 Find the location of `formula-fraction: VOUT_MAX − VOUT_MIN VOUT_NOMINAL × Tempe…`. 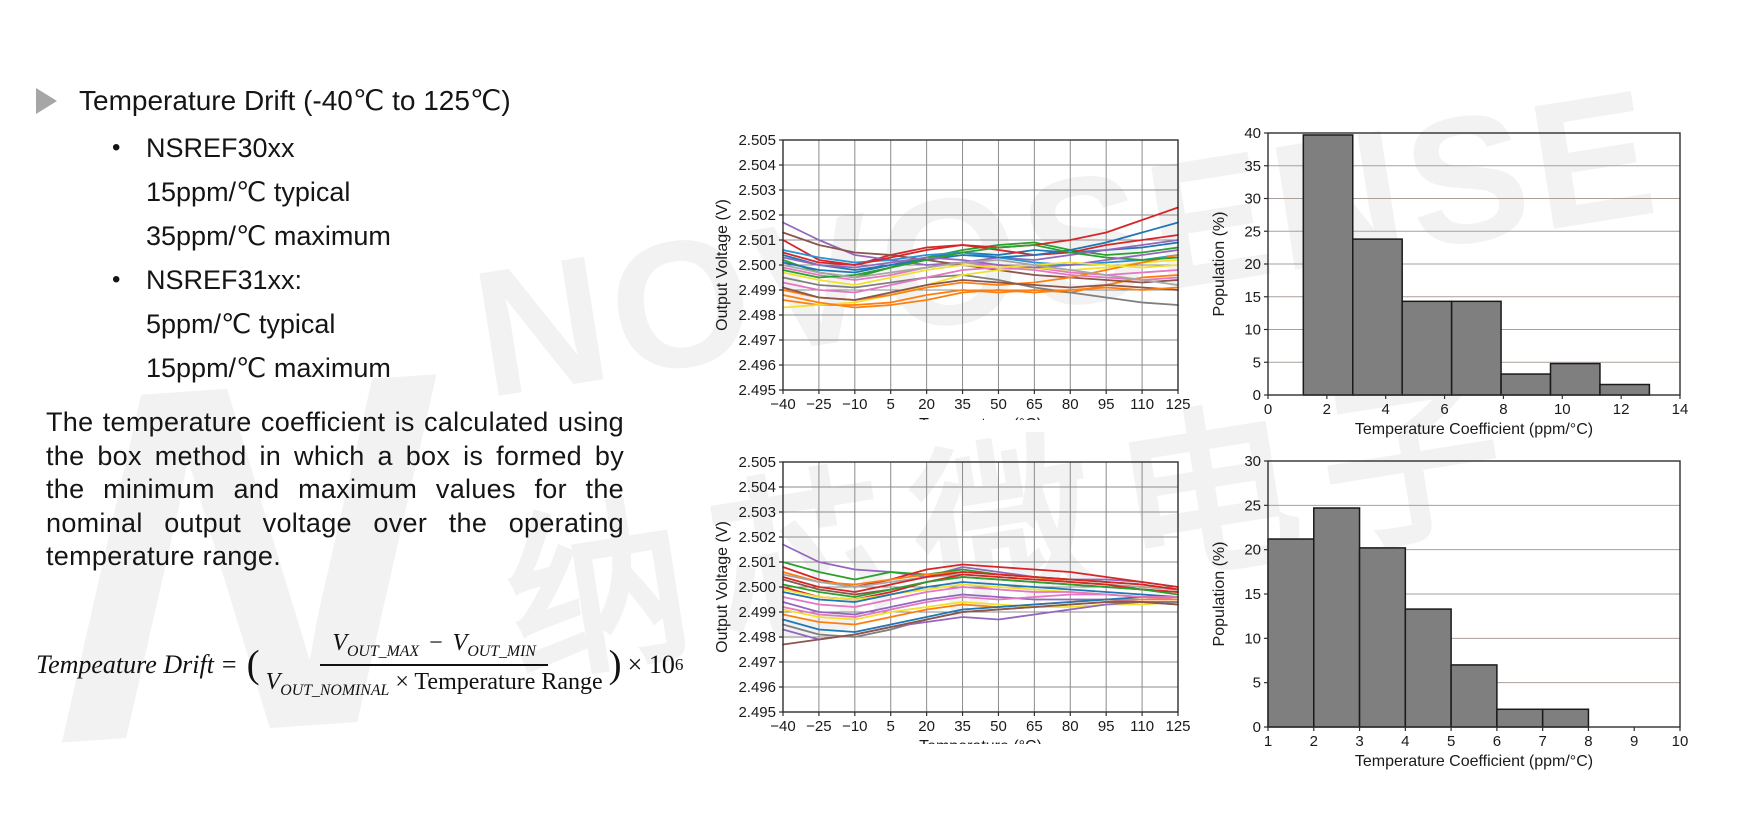

formula-fraction: VOUT_MAX − VOUT_MIN VOUT_NOMINAL × Tempe… is located at coordinates (434, 665).